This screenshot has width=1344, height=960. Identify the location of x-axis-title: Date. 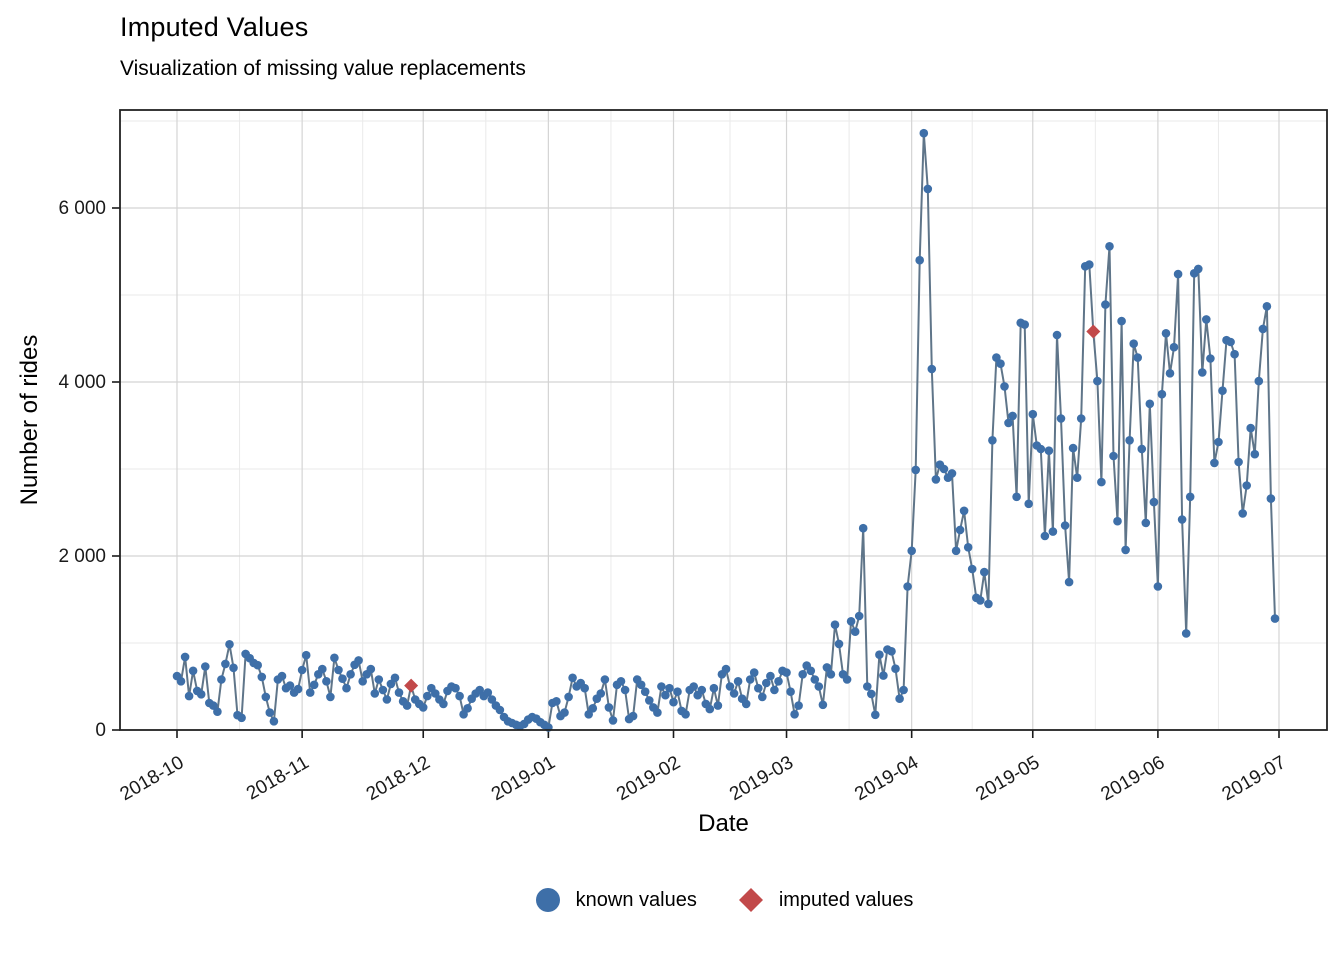
(723, 823).